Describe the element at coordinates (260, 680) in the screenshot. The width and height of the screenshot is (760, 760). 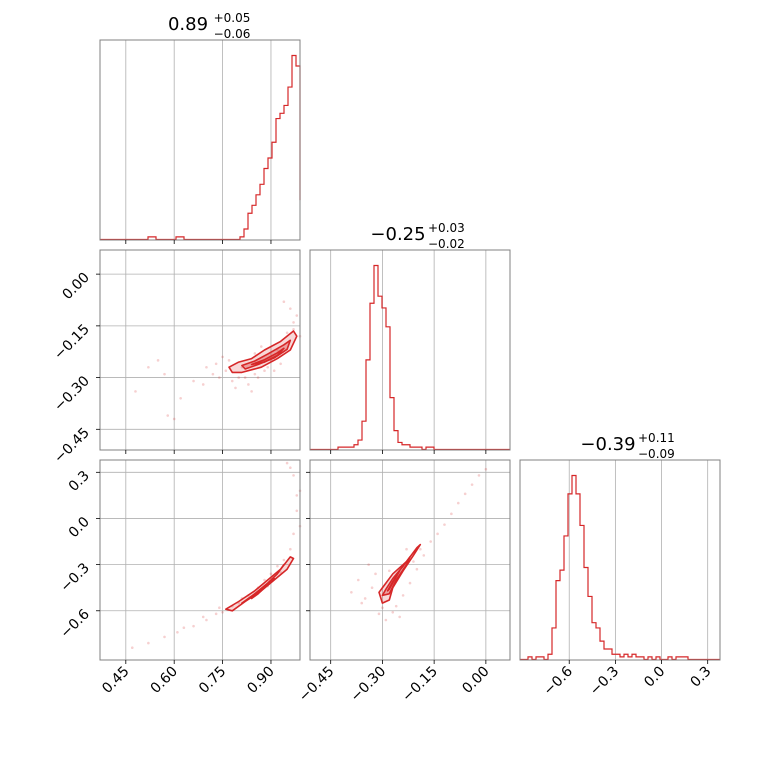
I see `xtick-label-0-3: 0.90` at that location.